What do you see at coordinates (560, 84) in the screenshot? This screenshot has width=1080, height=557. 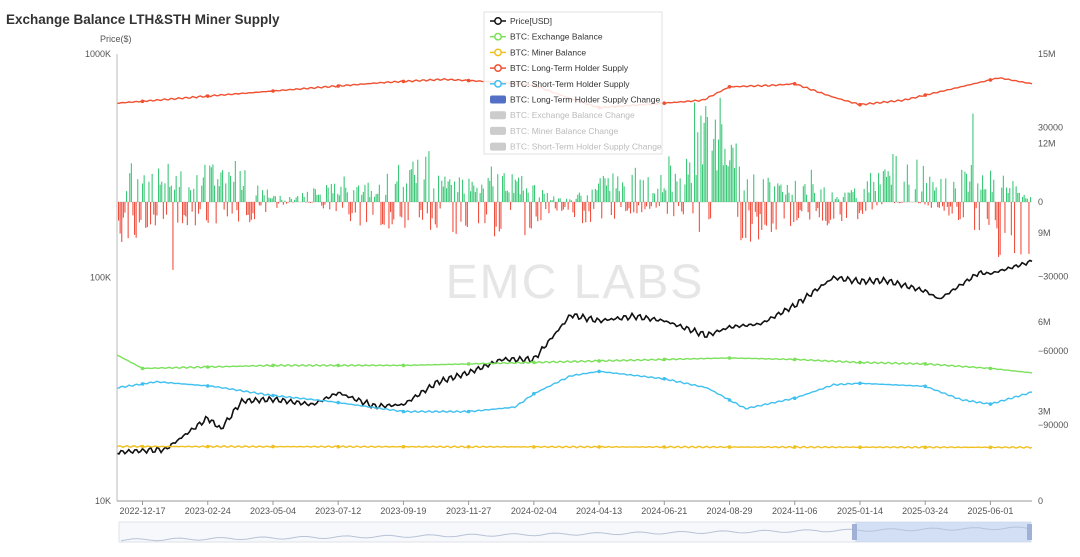 I see `legend-item: BTC: Short-Term Holder Supply` at bounding box center [560, 84].